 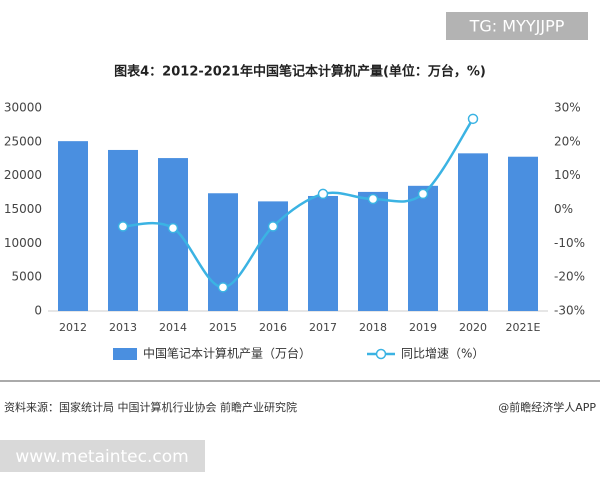 What do you see at coordinates (123, 327) in the screenshot?
I see `x-tick-label: 2013` at bounding box center [123, 327].